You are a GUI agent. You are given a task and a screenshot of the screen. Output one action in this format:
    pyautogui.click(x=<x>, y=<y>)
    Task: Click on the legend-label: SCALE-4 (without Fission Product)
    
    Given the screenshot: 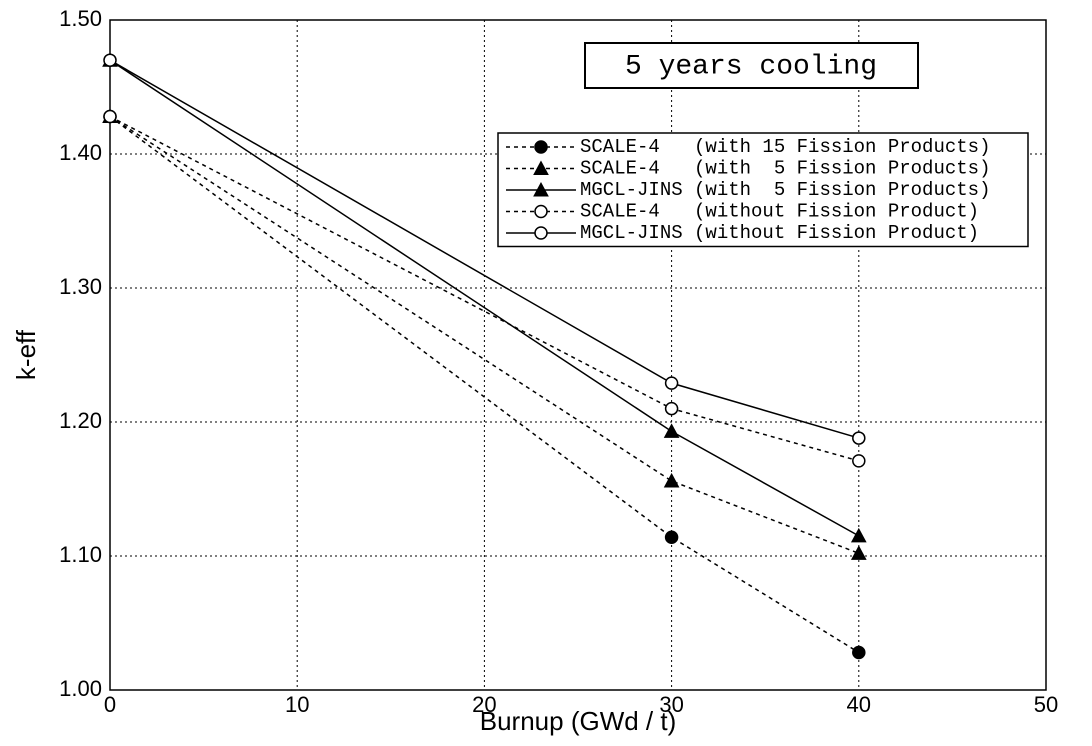 What is the action you would take?
    pyautogui.click(x=779, y=212)
    